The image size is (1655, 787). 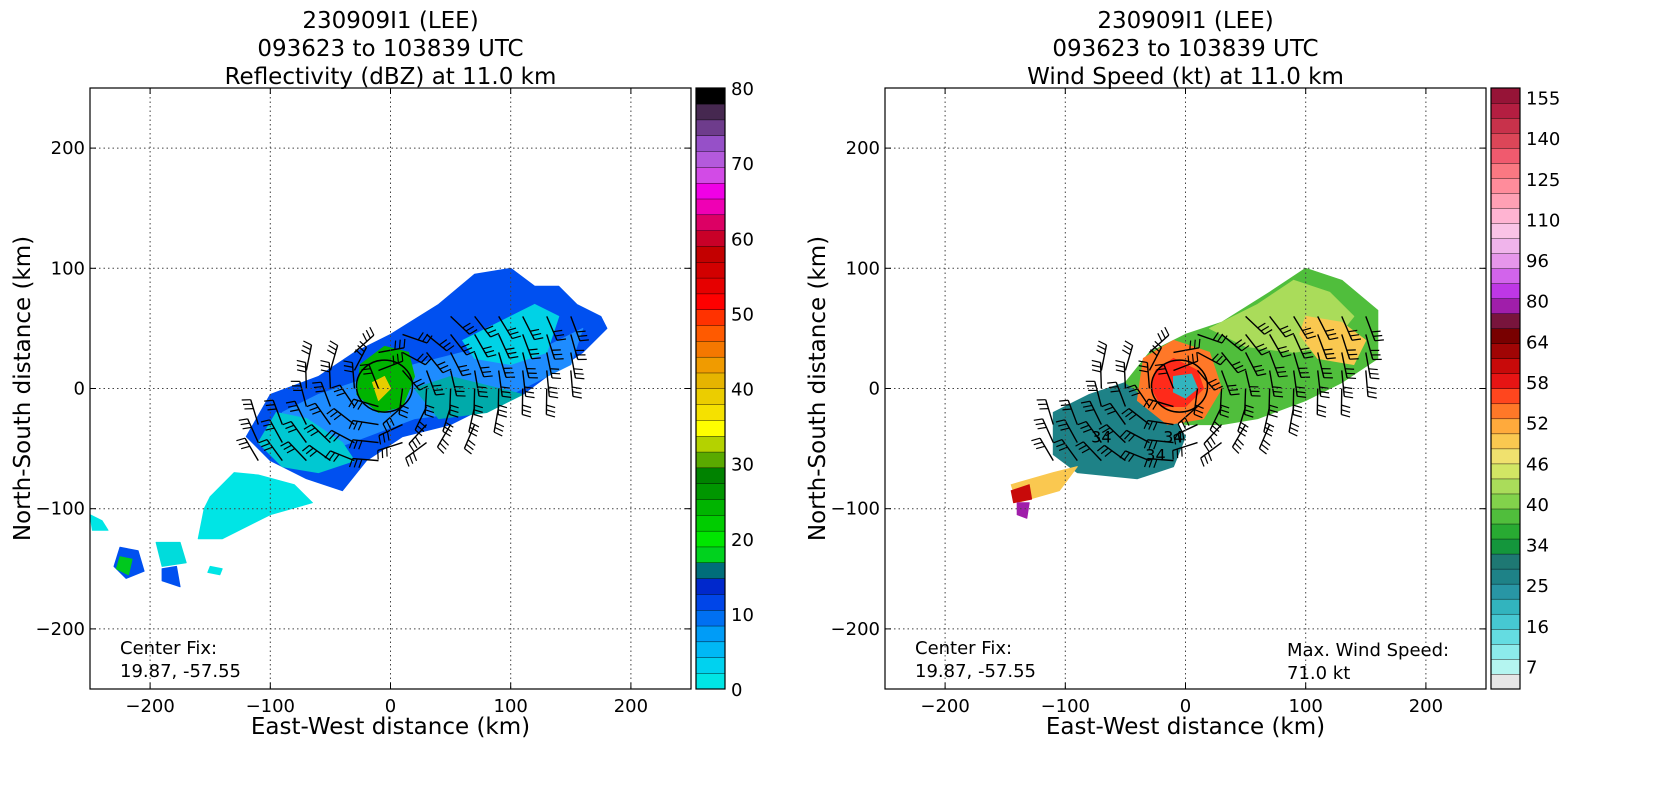 What do you see at coordinates (1537, 424) in the screenshot?
I see `colorbar-tick-label: 52` at bounding box center [1537, 424].